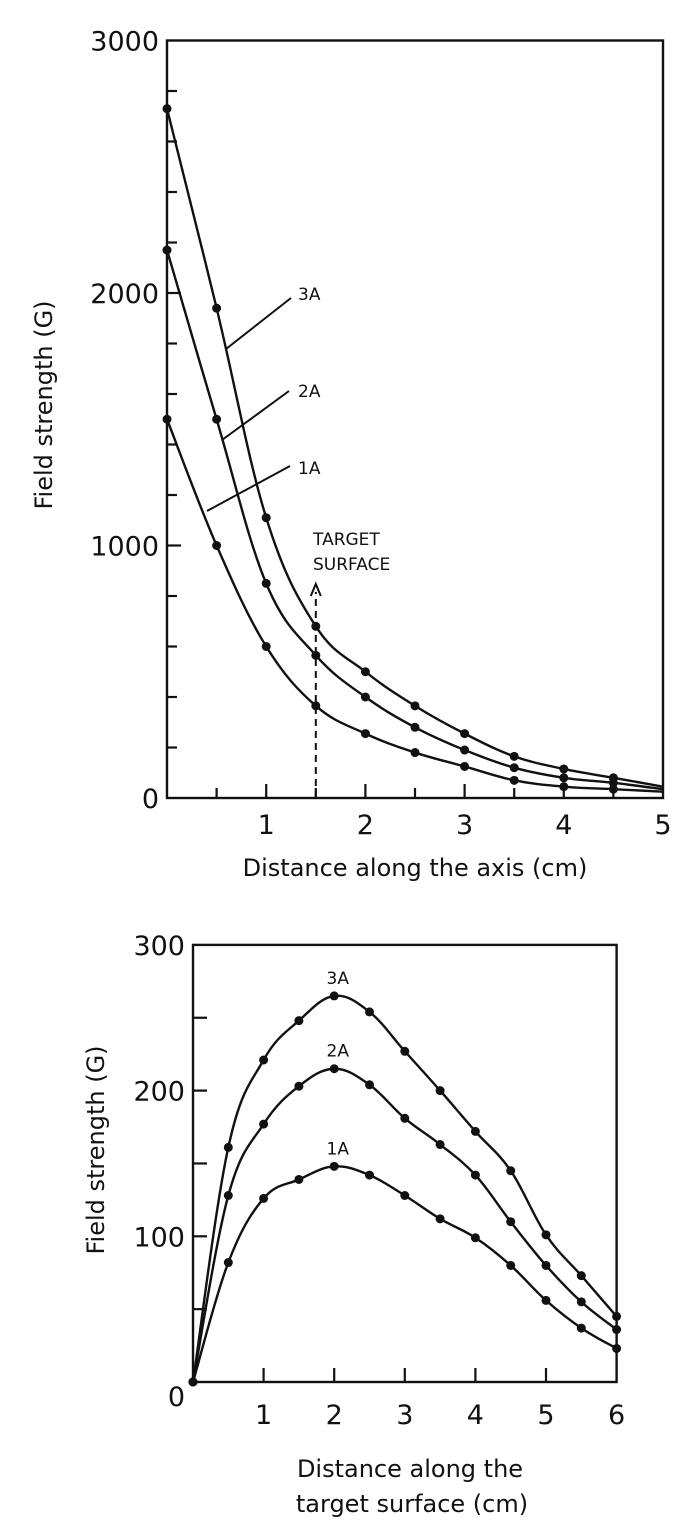  What do you see at coordinates (415, 868) in the screenshot?
I see `x-axis-title: Distance along the axis (cm)` at bounding box center [415, 868].